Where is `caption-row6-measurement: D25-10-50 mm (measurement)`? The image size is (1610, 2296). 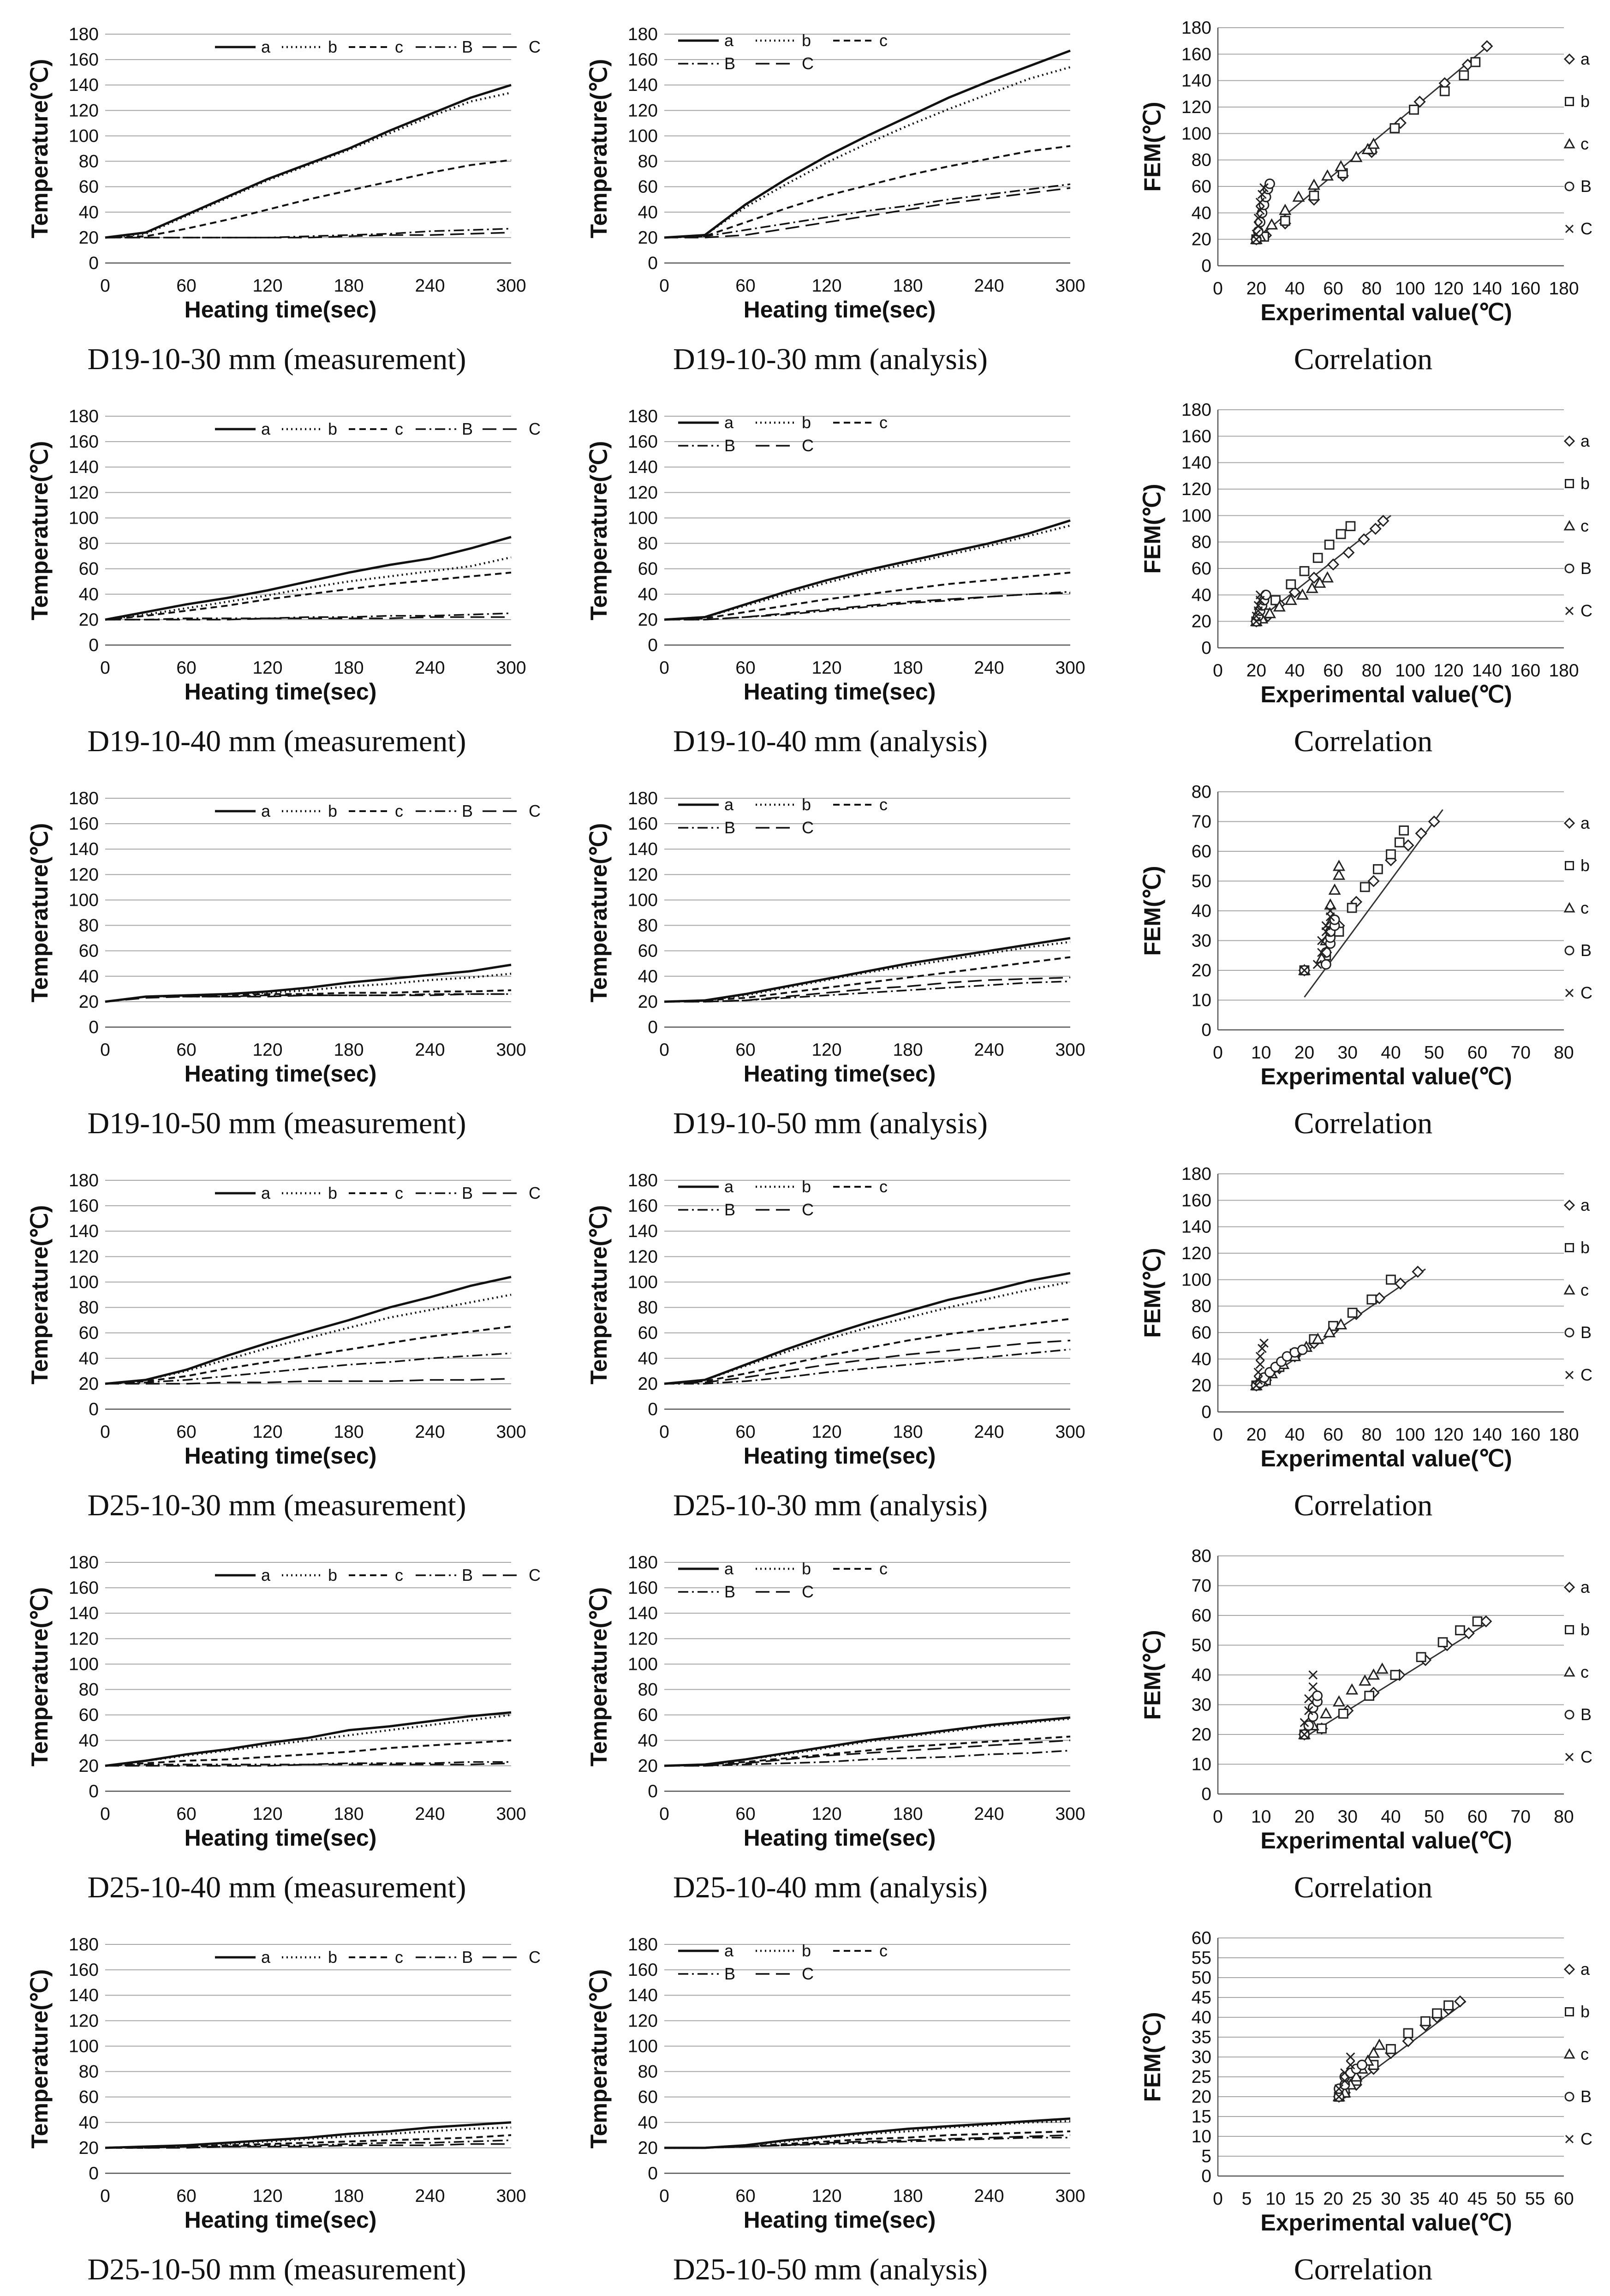 caption-row6-measurement: D25-10-50 mm (measurement) is located at coordinates (276, 2269).